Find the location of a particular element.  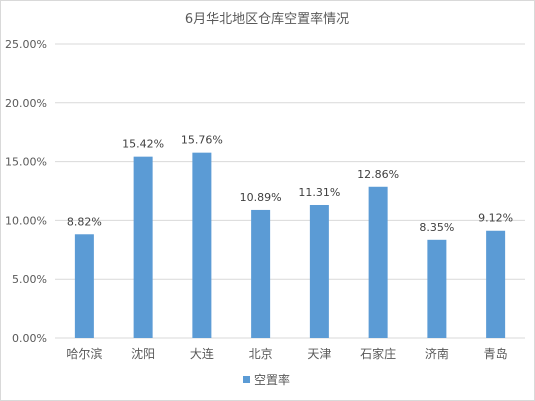

chart-title: 6月华北地区仓库空置率情况 is located at coordinates (267, 19).